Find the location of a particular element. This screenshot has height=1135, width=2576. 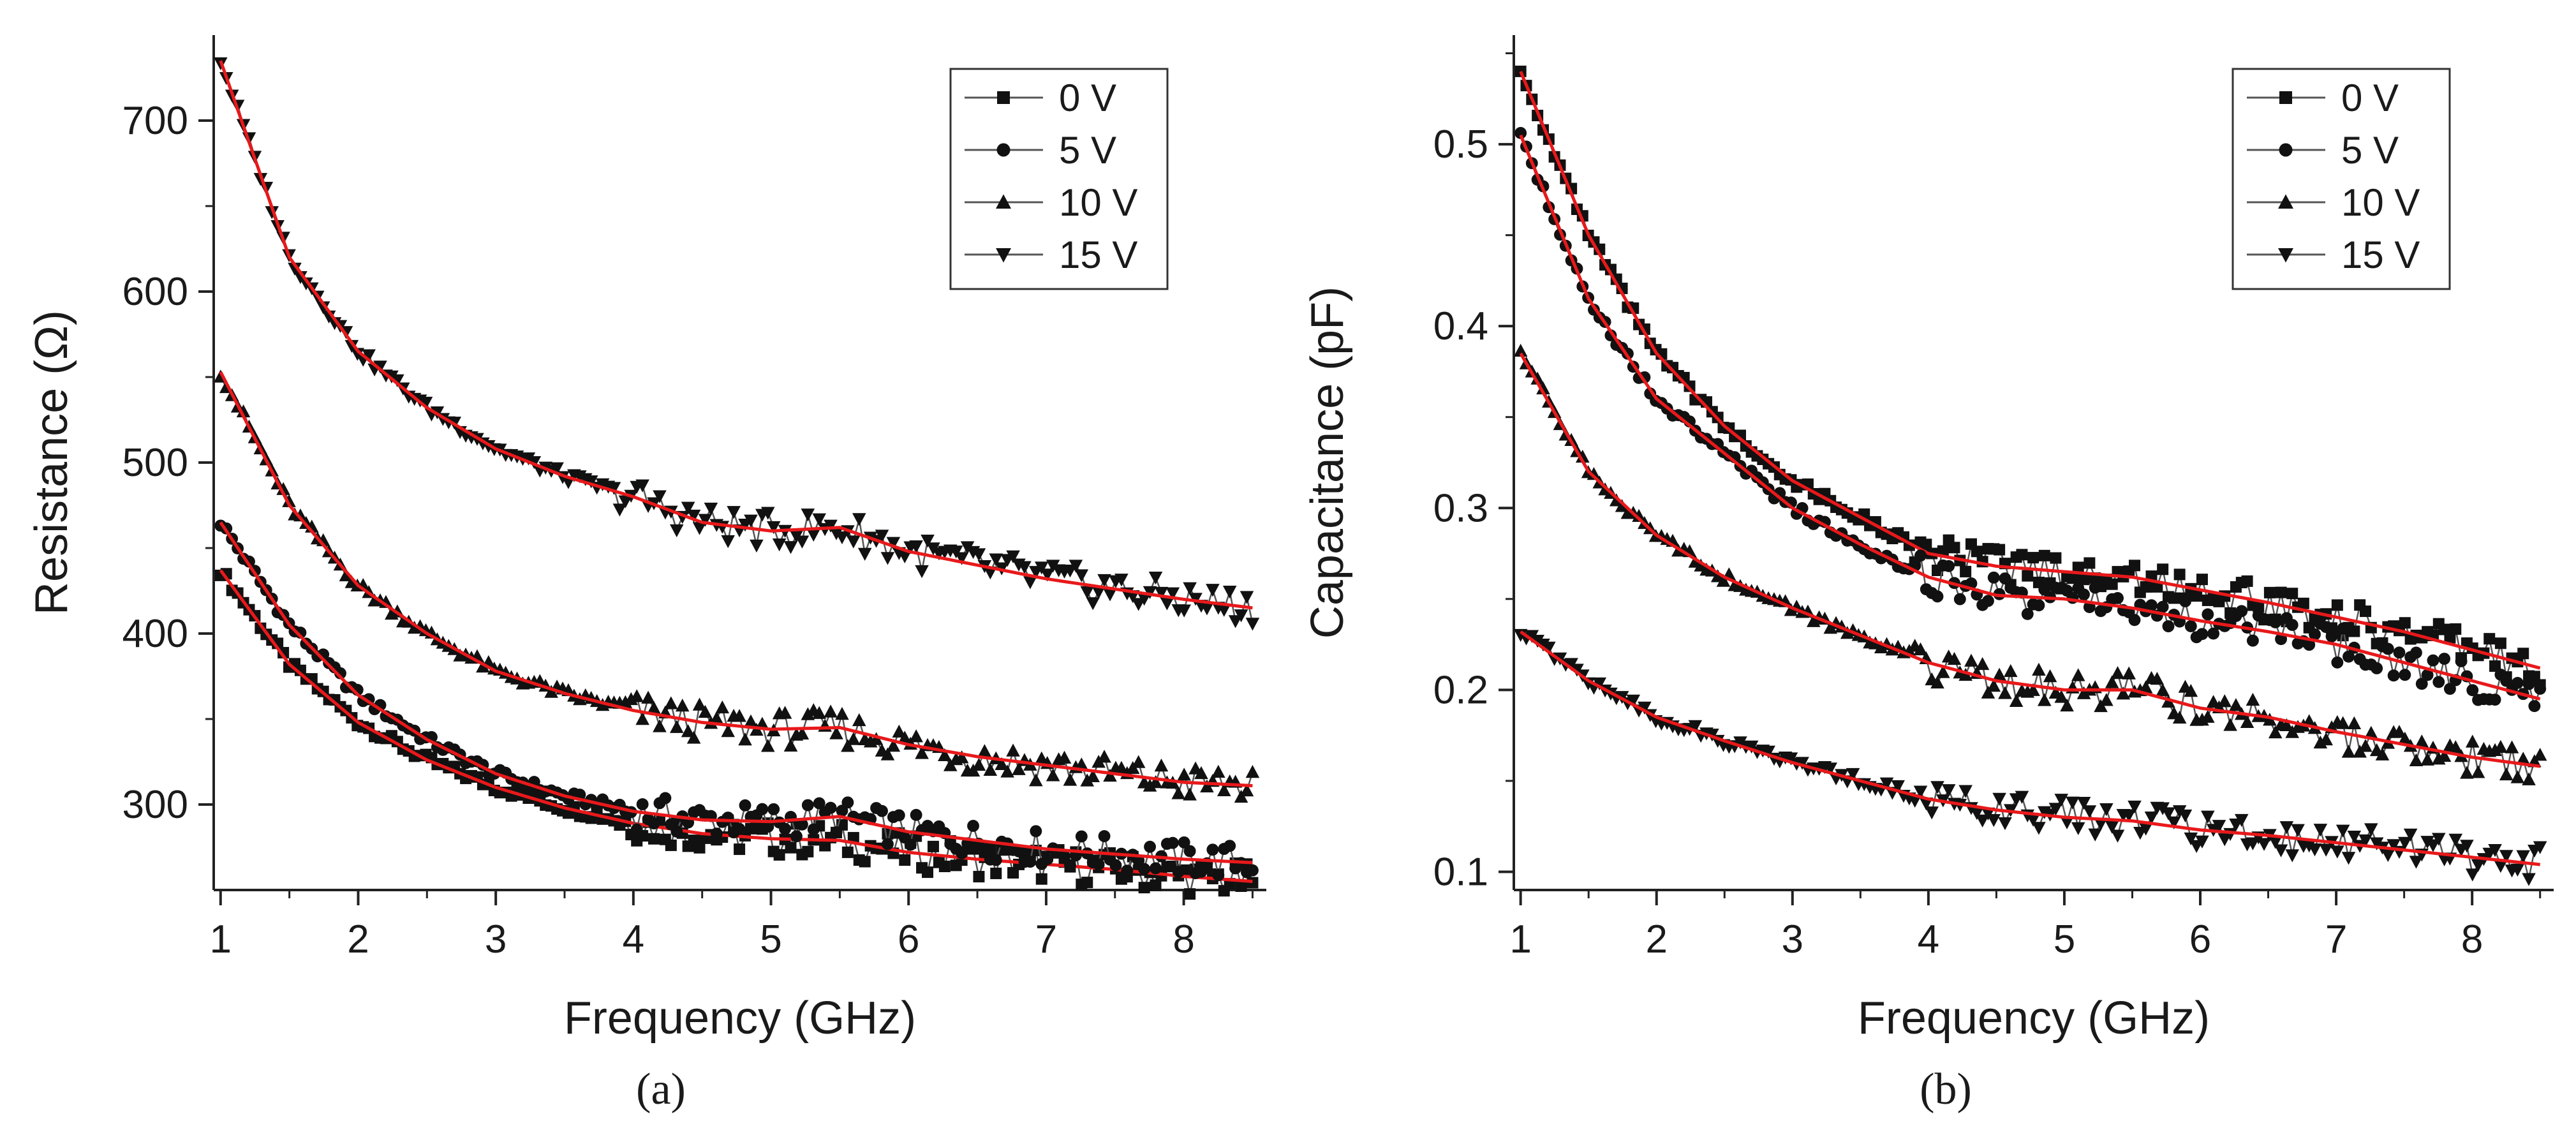

x-tick-label: 1 is located at coordinates (221, 939).